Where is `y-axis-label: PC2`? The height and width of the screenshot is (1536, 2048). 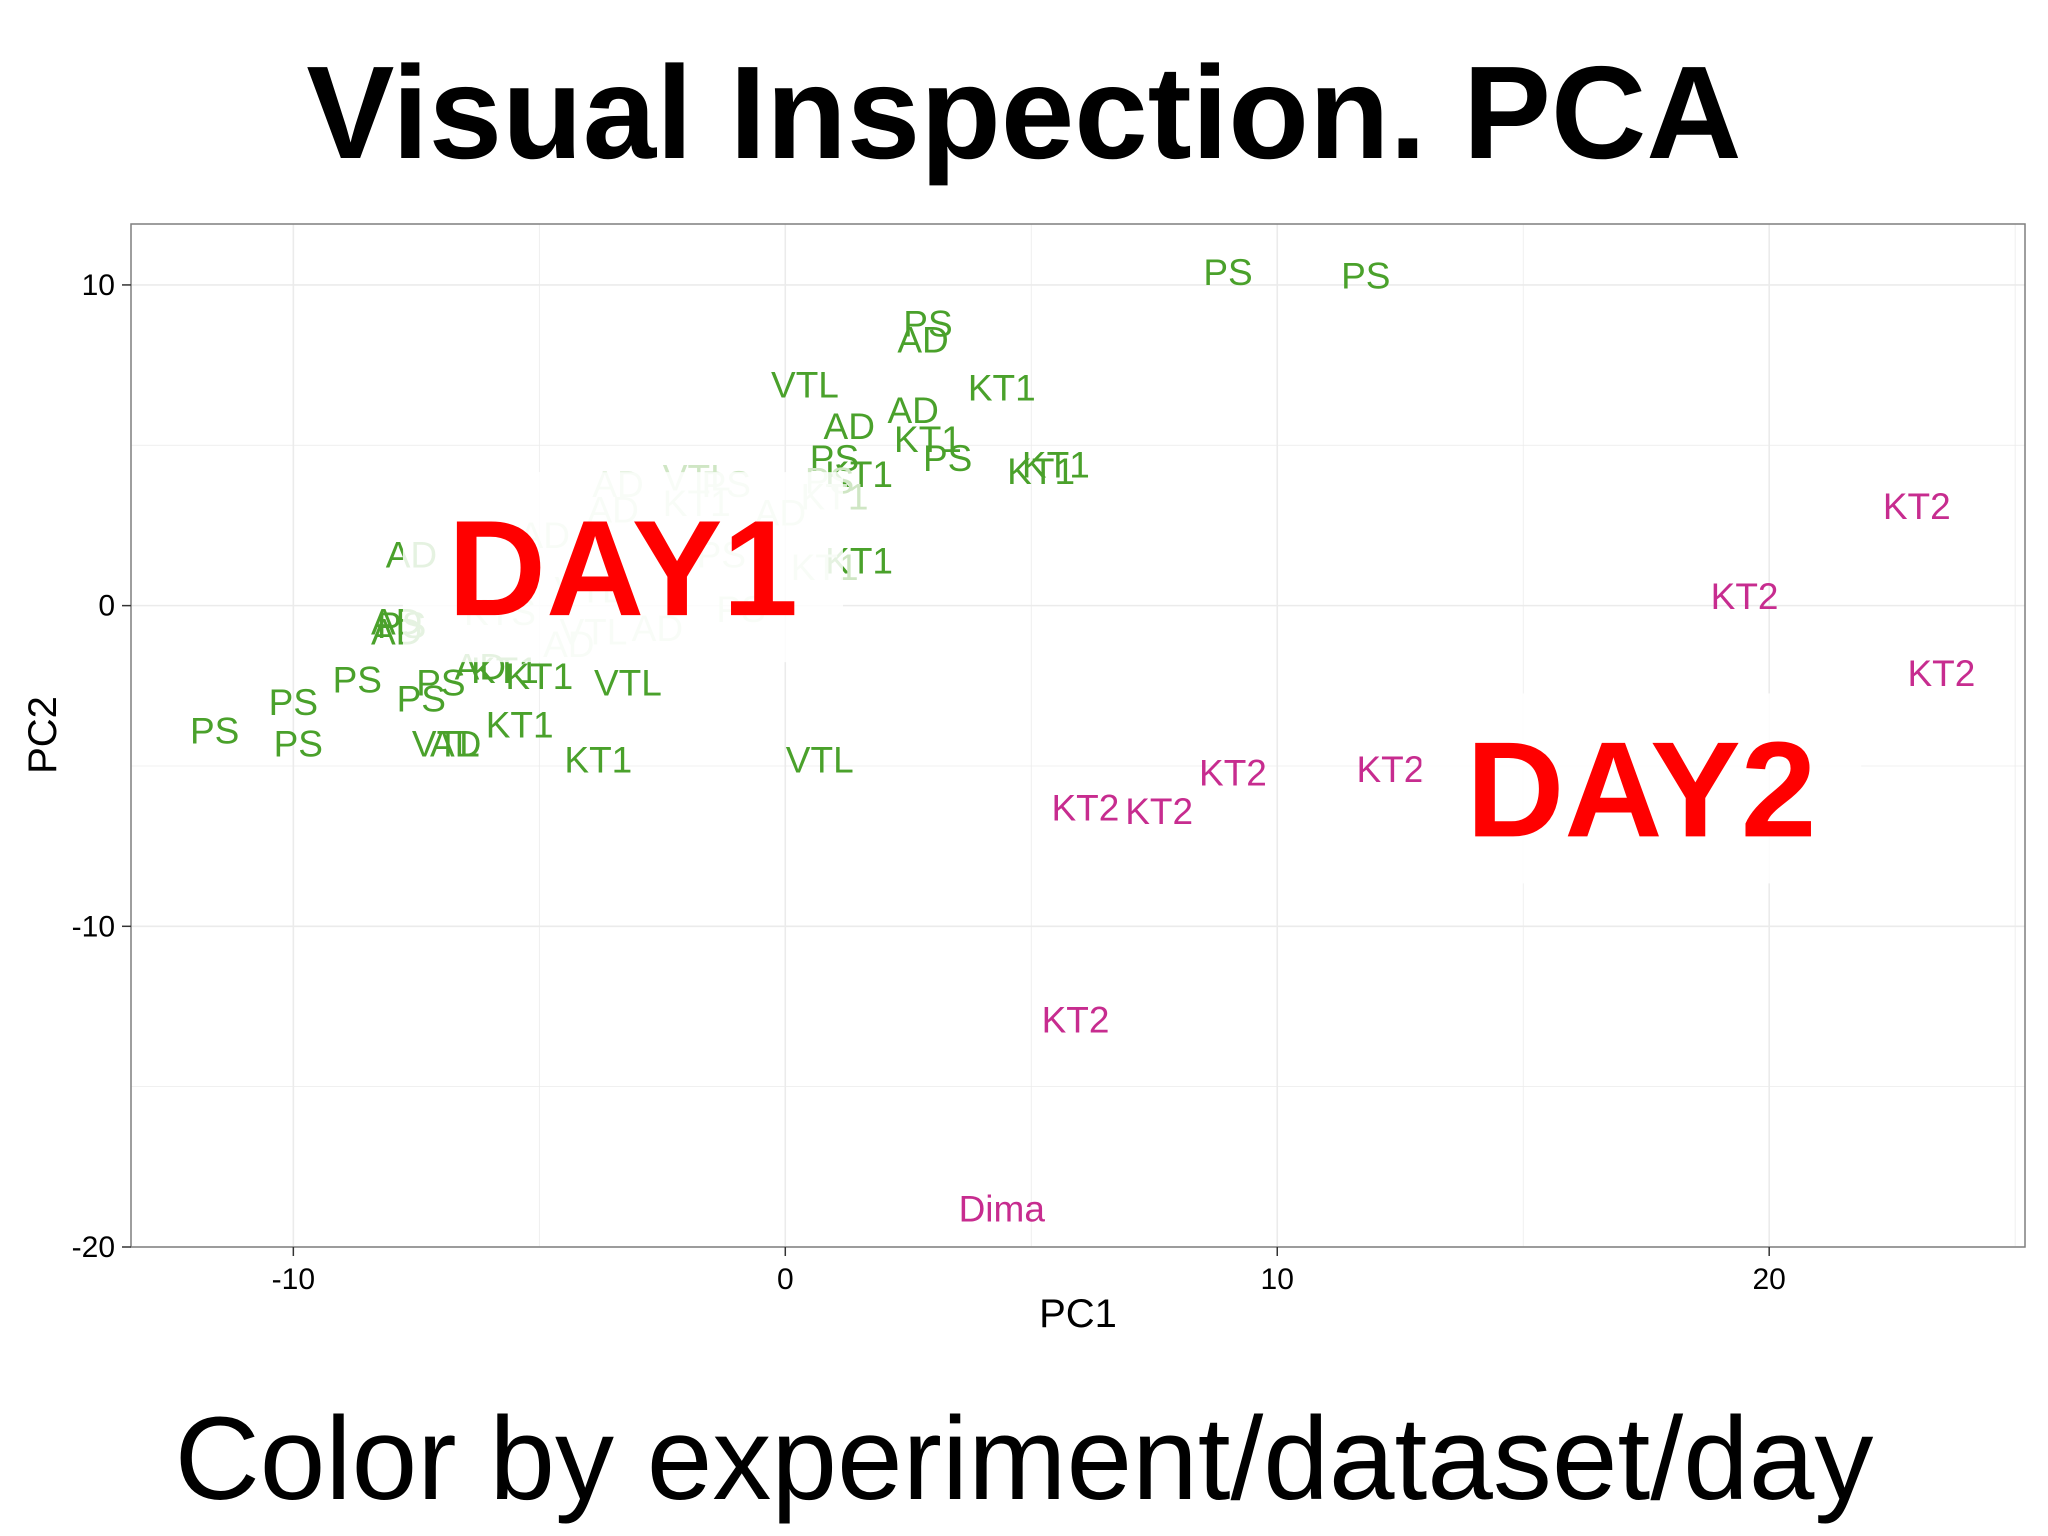 y-axis-label: PC2 is located at coordinates (43, 735).